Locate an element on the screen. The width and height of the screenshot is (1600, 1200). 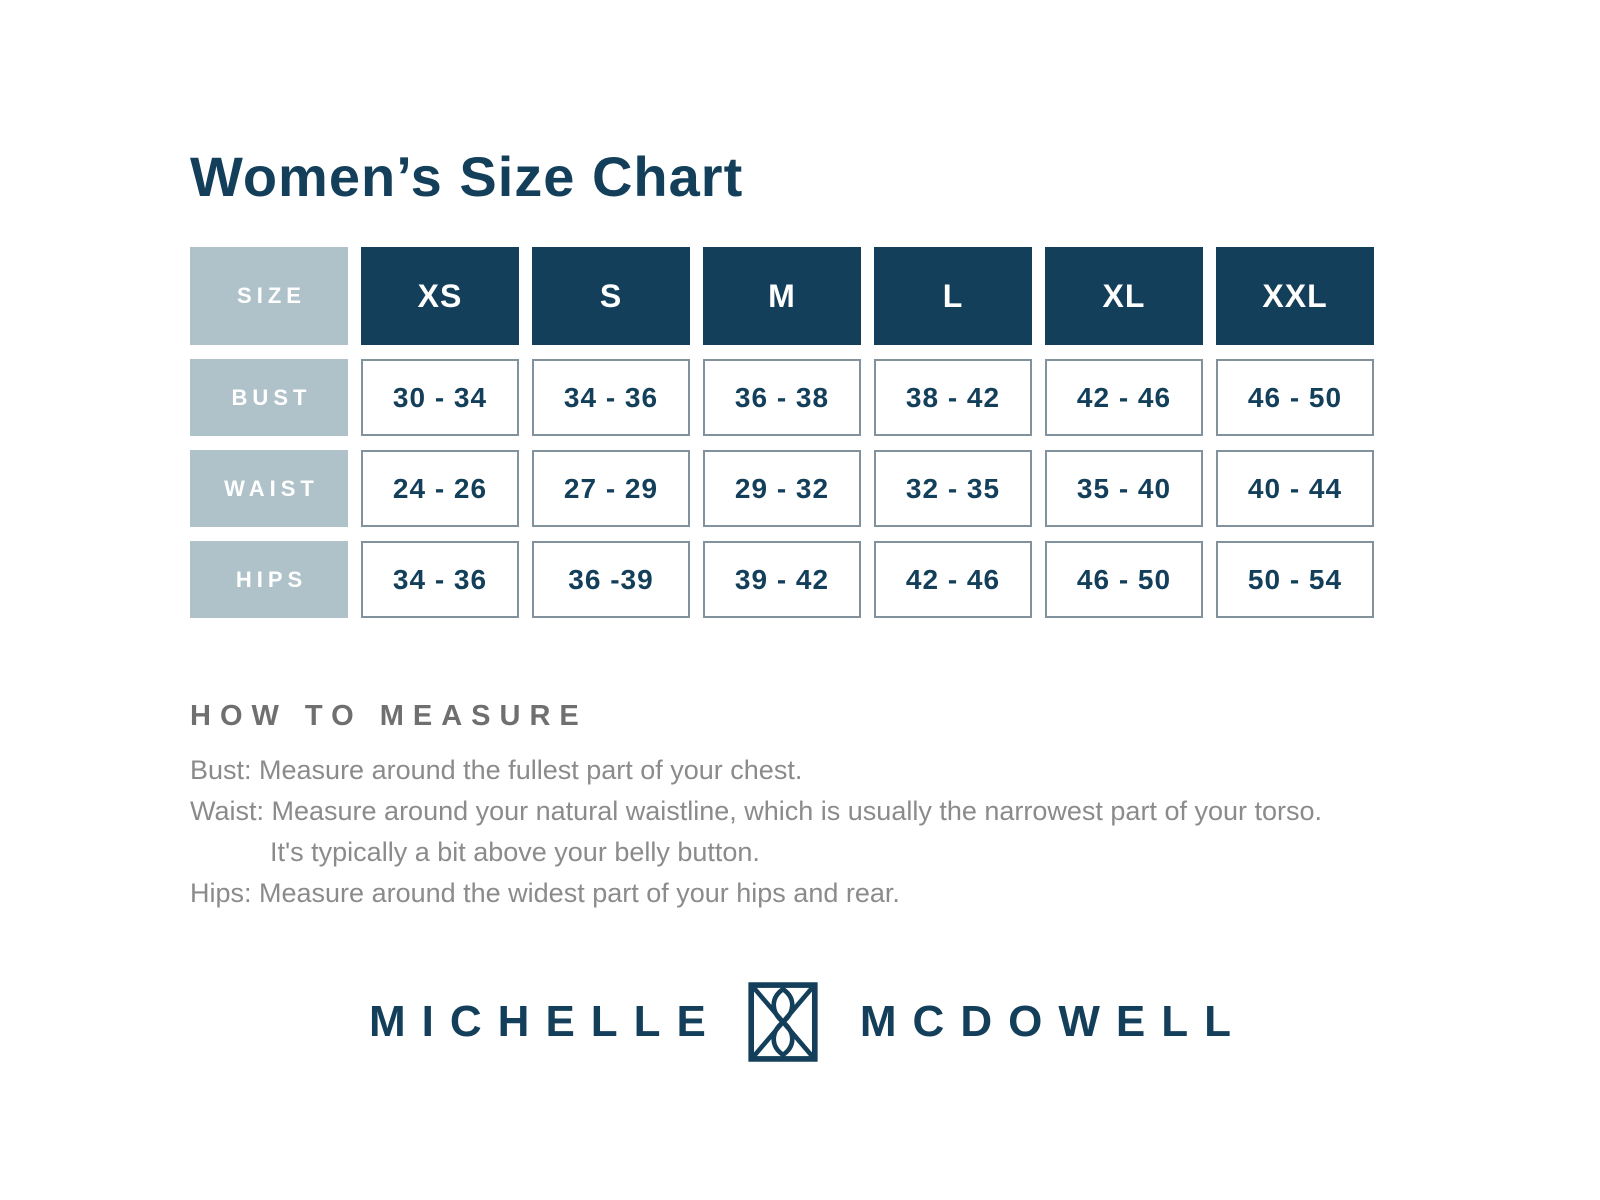
brand-logo: MICHELLE MCDOWELL is located at coordinates (800, 1022).